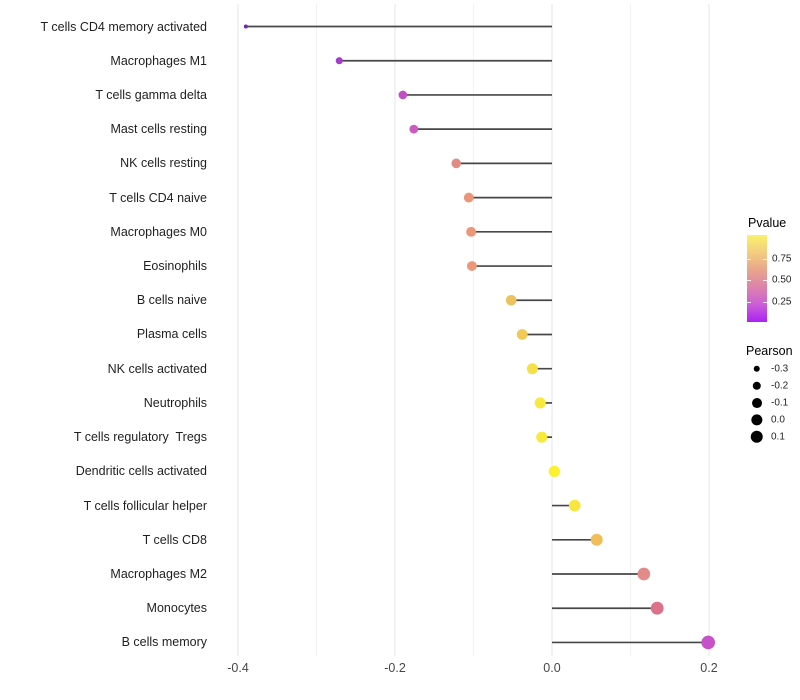  I want to click on y-axis-label: NK cells resting, so click(163, 163).